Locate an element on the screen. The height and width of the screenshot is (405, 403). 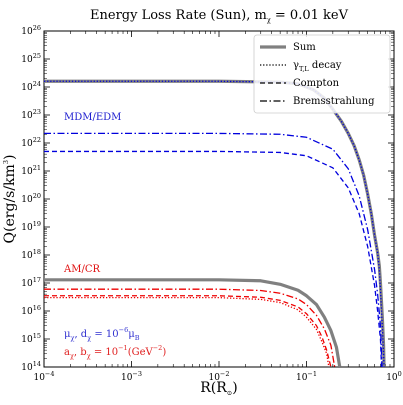
x-tick-label: 10⁻³ is located at coordinates (131, 376).